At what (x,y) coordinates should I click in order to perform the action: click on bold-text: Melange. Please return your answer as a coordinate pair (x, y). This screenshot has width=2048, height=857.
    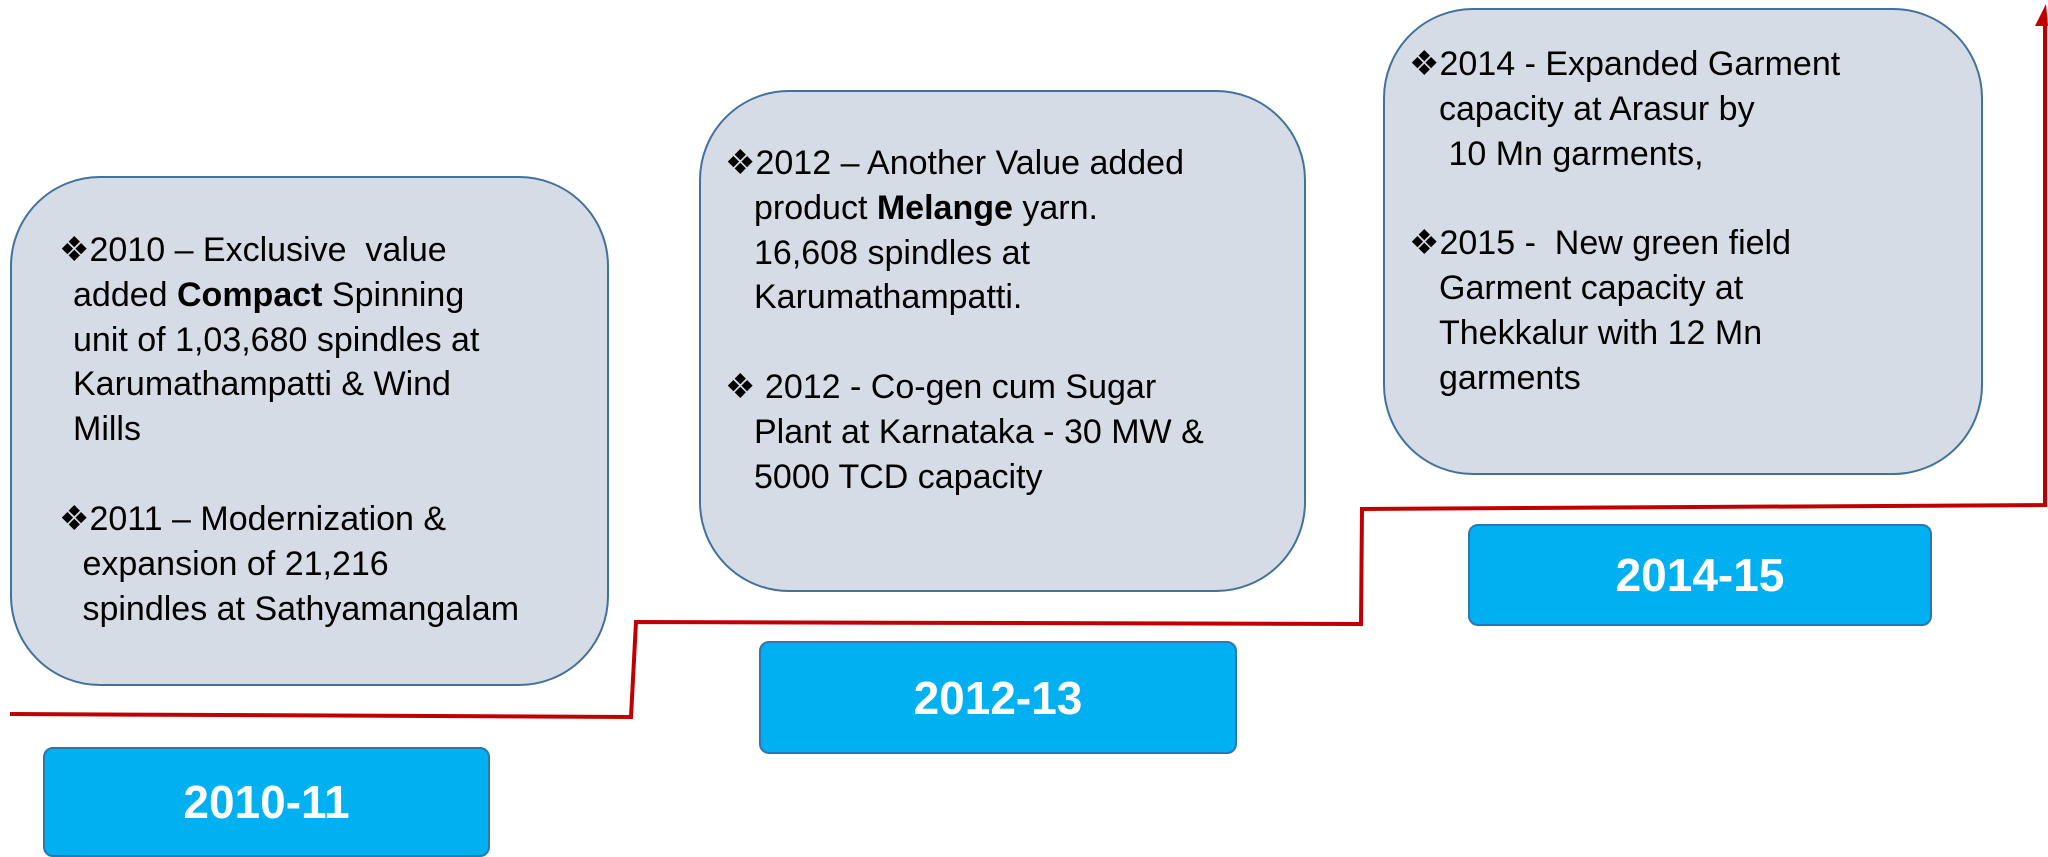
    Looking at the image, I should click on (944, 207).